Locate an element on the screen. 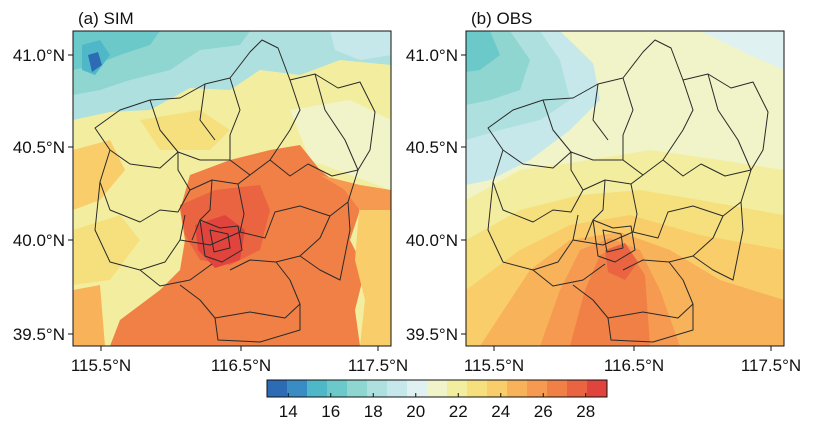 Image resolution: width=831 pixels, height=438 pixels. sim-ytick-41: 41.0°N is located at coordinates (39, 55).